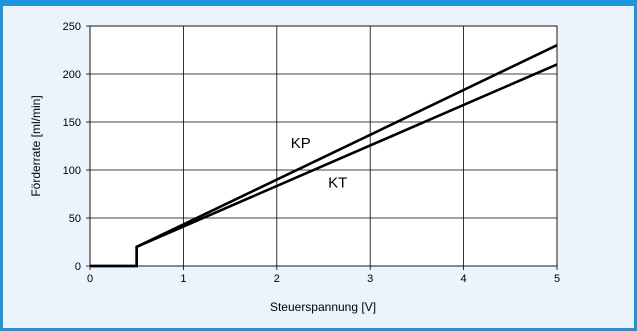  What do you see at coordinates (90, 279) in the screenshot?
I see `x-tick-label: 0` at bounding box center [90, 279].